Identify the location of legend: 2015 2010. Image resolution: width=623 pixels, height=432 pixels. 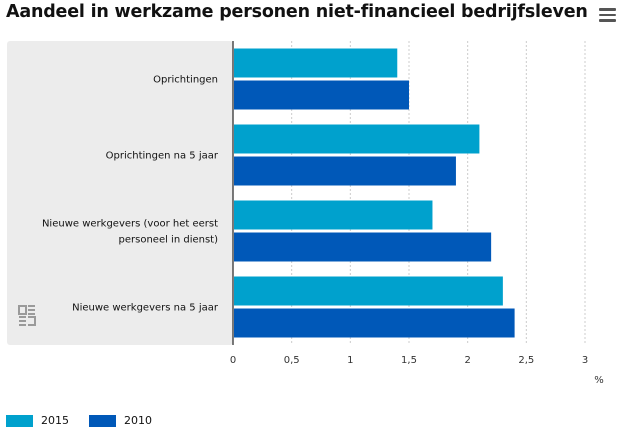
(79, 420).